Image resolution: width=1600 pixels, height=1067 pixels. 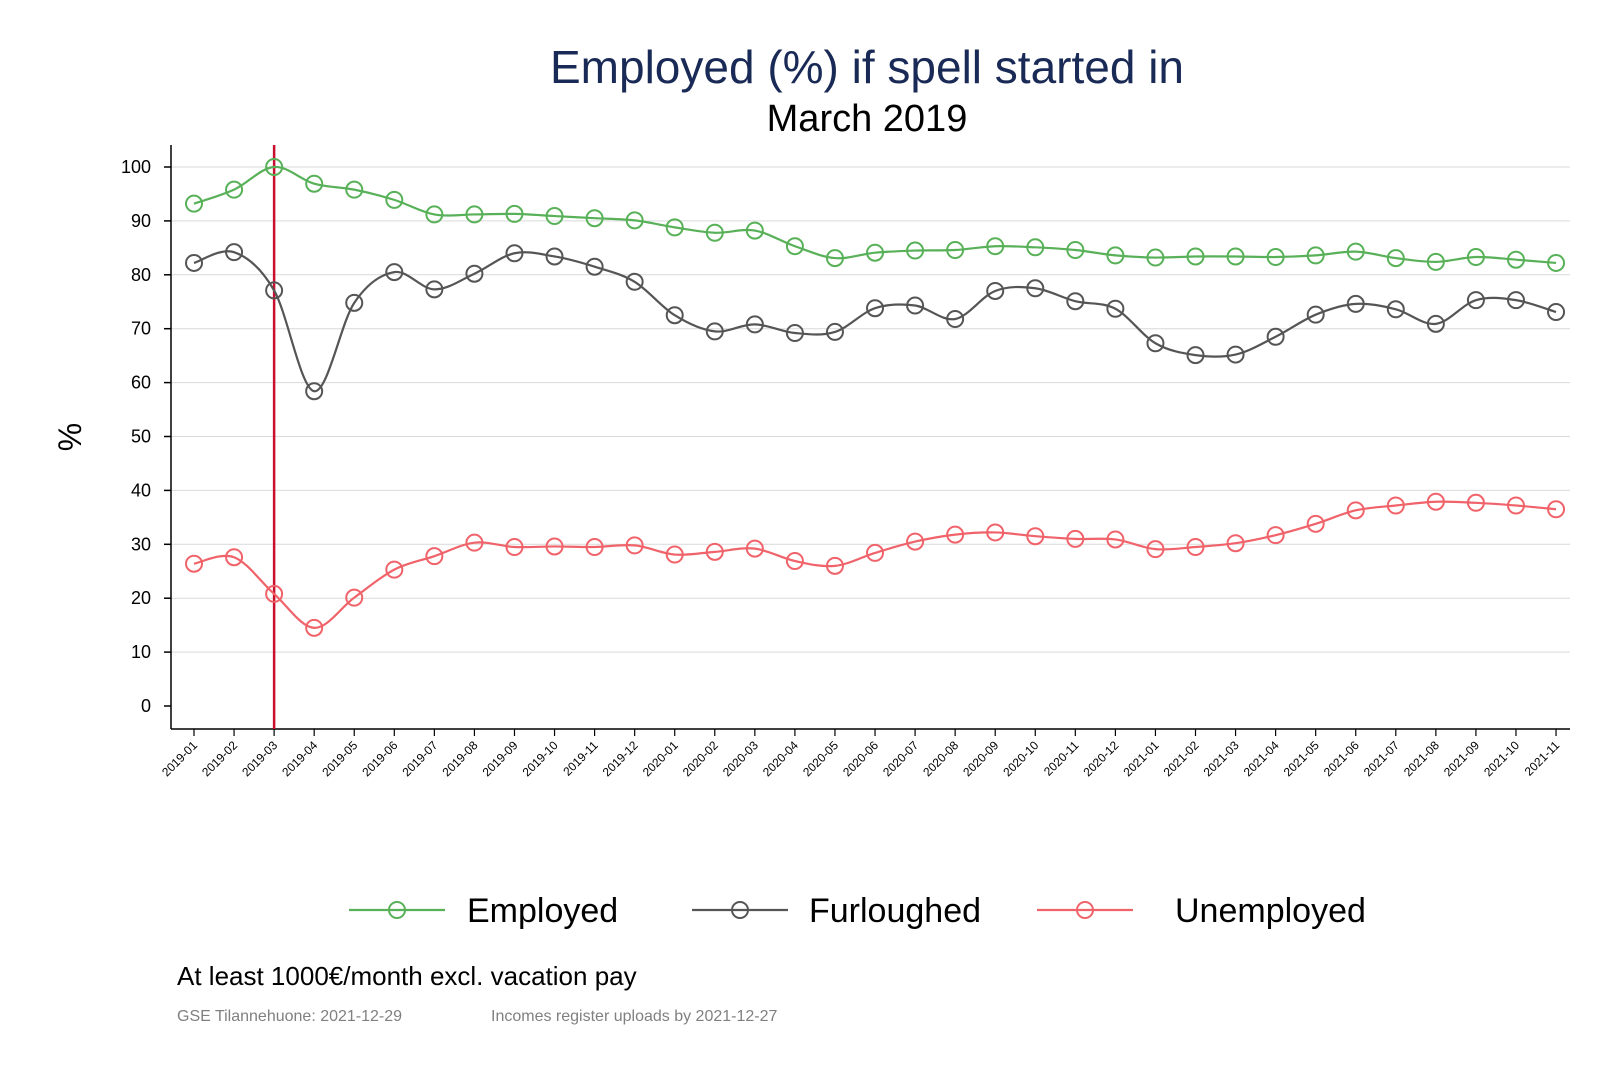 I want to click on x-tick-label: 2019-10, so click(x=540, y=758).